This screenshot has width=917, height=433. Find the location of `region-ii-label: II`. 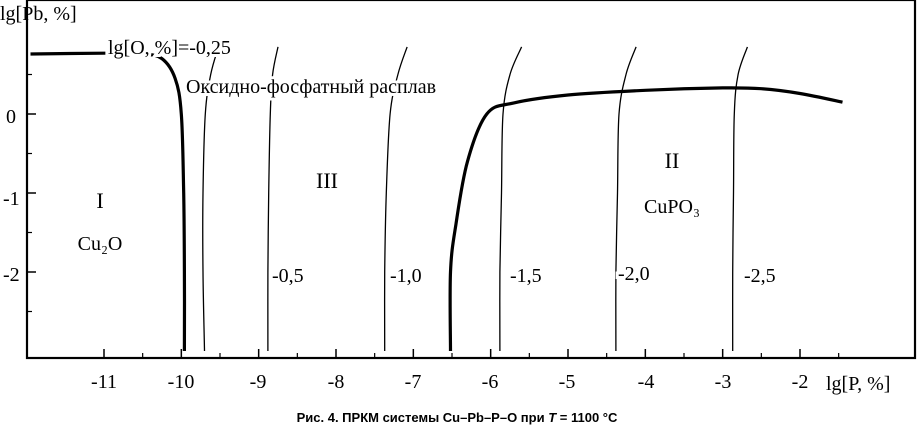

region-ii-label: II is located at coordinates (672, 160).